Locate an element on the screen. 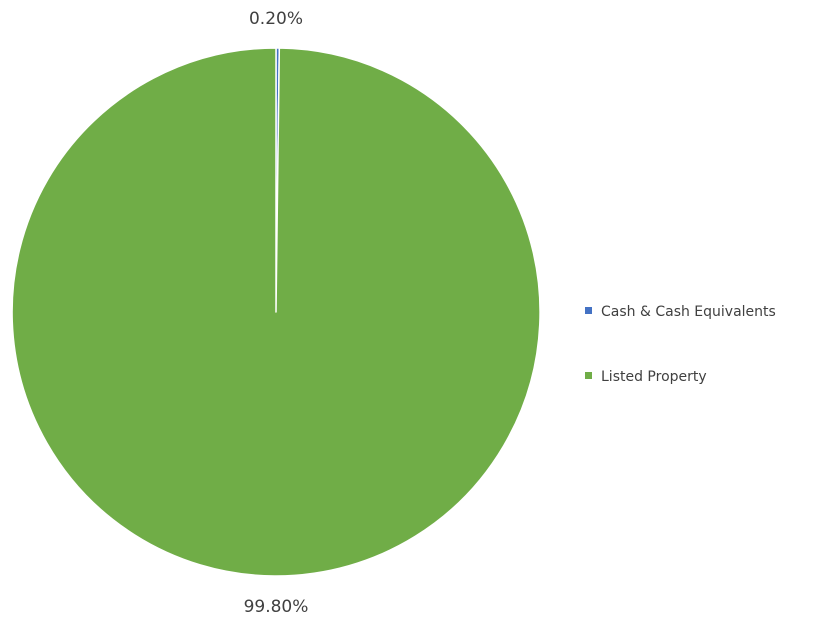  legend-swatch-cash is located at coordinates (588, 310).